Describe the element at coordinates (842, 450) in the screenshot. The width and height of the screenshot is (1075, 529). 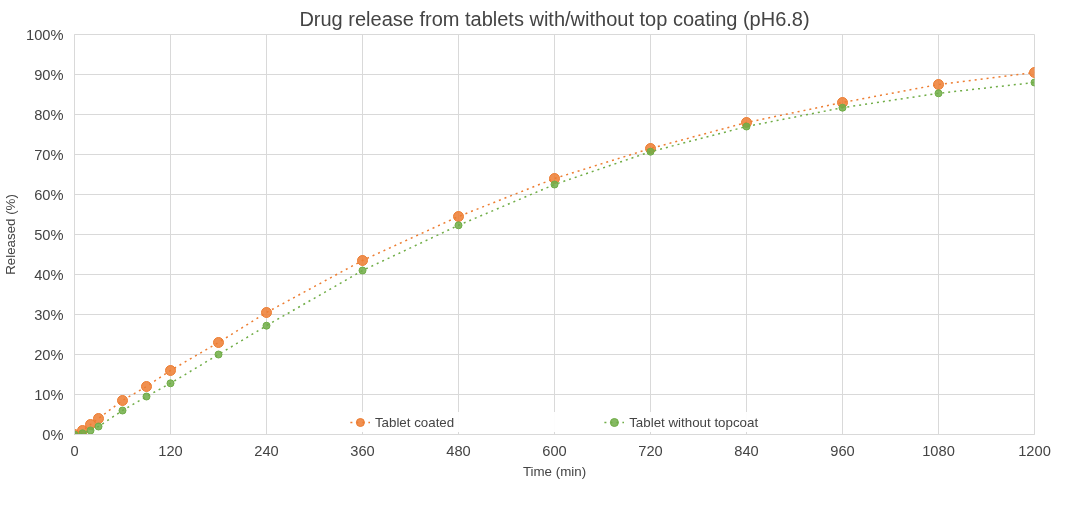
I see `x-tick-label: 960` at that location.